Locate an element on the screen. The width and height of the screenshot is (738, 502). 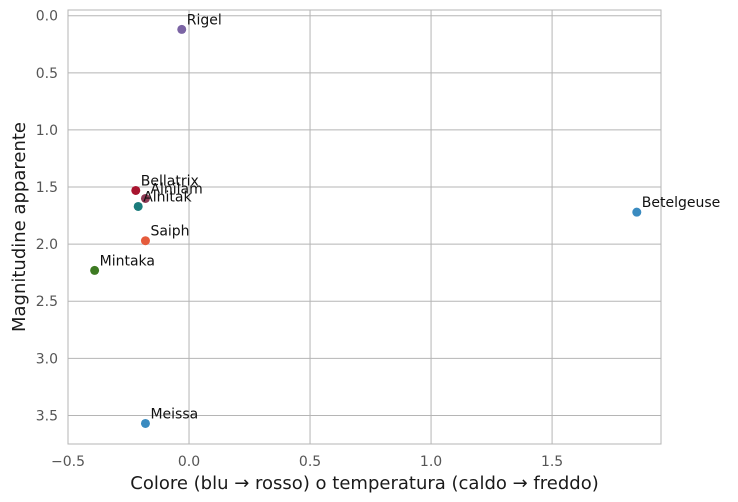
y-tick-label: 2.5 is located at coordinates (47, 302).